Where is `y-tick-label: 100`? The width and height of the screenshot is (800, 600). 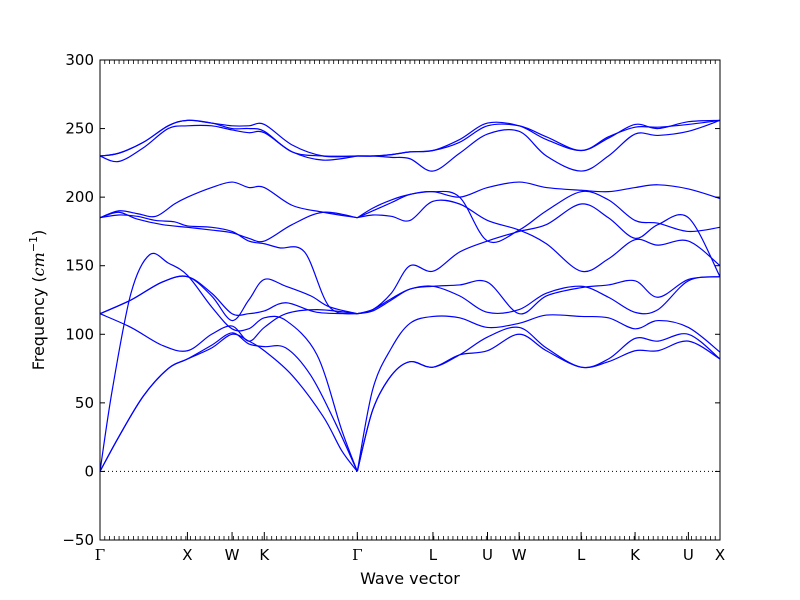
y-tick-label: 100 is located at coordinates (79, 334).